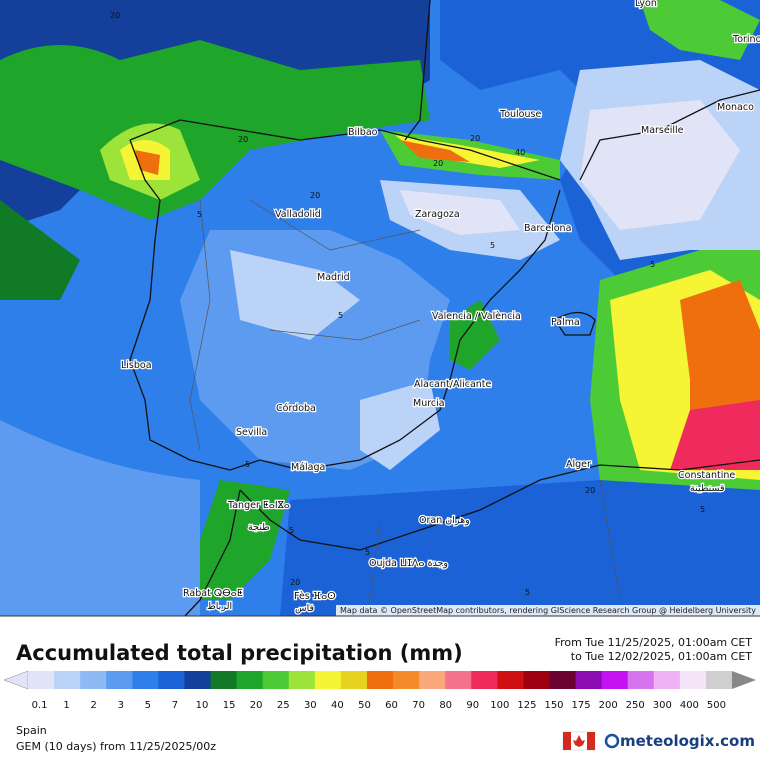  What do you see at coordinates (547, 228) in the screenshot?
I see `city-label: Barcelona` at bounding box center [547, 228].